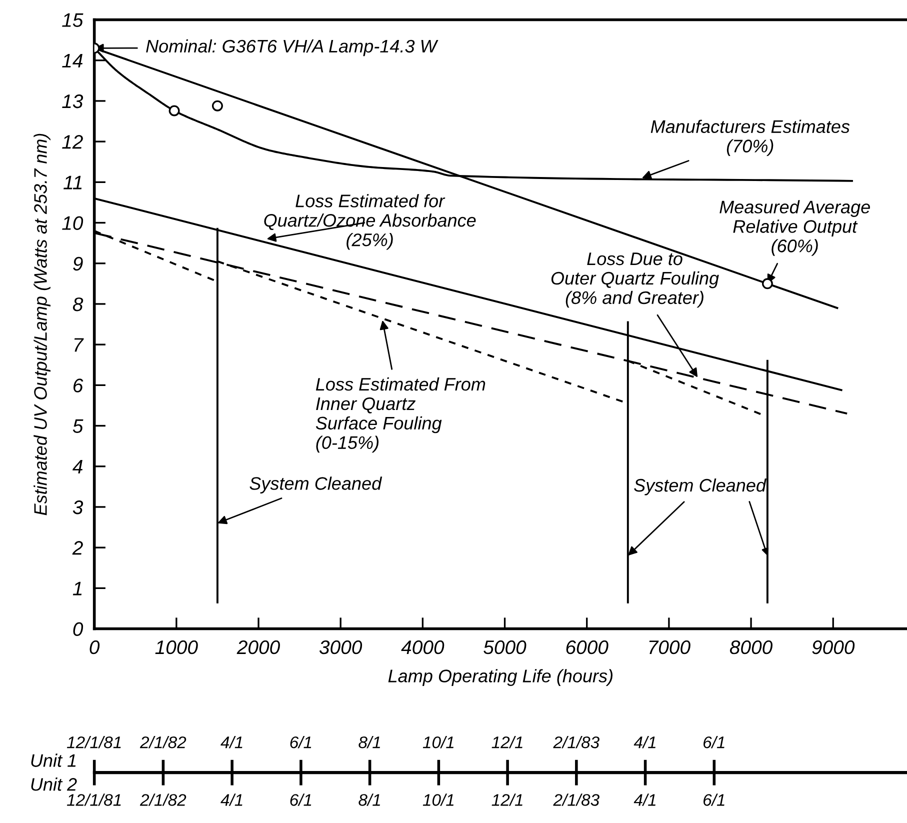  I want to click on x-tick-label: 9000, so click(833, 647).